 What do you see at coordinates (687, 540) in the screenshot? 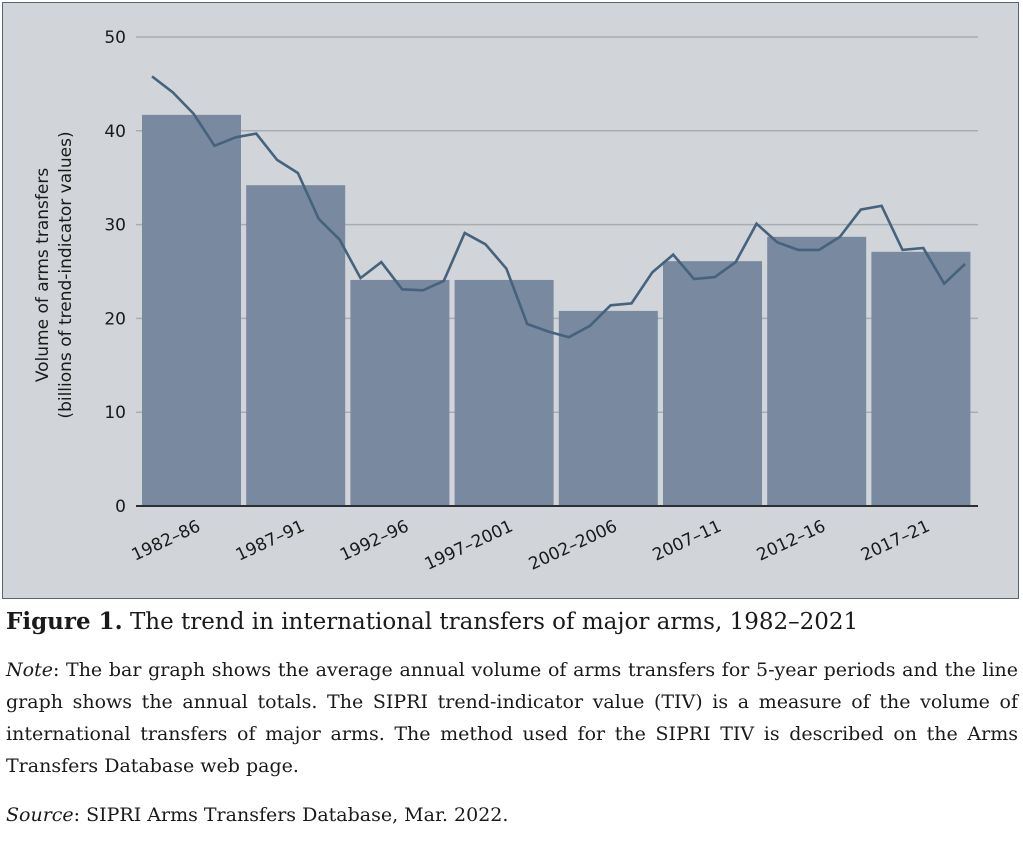
I see `x-tick-label: 2007–11` at bounding box center [687, 540].